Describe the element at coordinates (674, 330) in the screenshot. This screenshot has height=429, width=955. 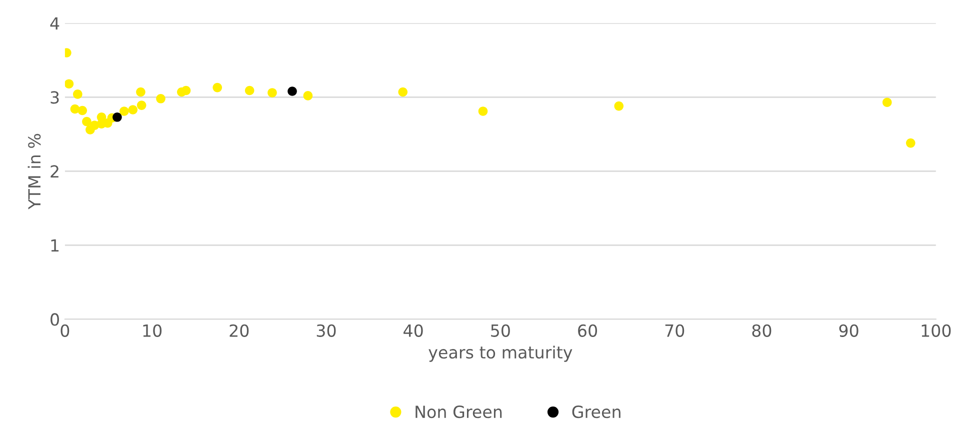
I see `x-tick-label: 70` at that location.